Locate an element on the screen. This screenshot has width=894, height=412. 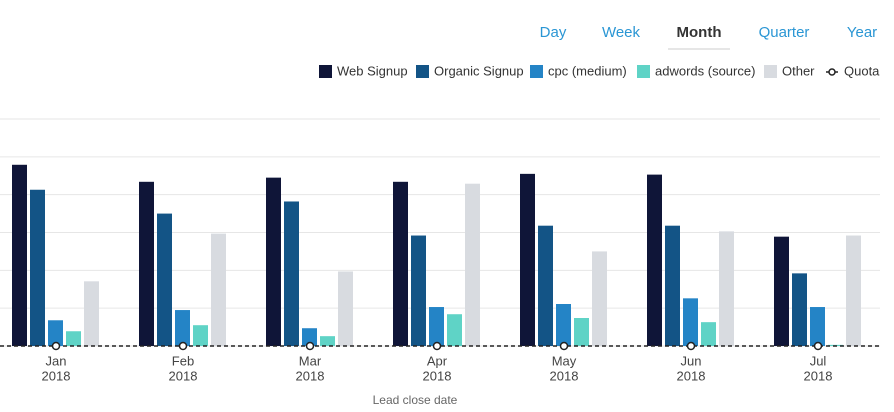
x-tick-label: Mar is located at coordinates (310, 360).